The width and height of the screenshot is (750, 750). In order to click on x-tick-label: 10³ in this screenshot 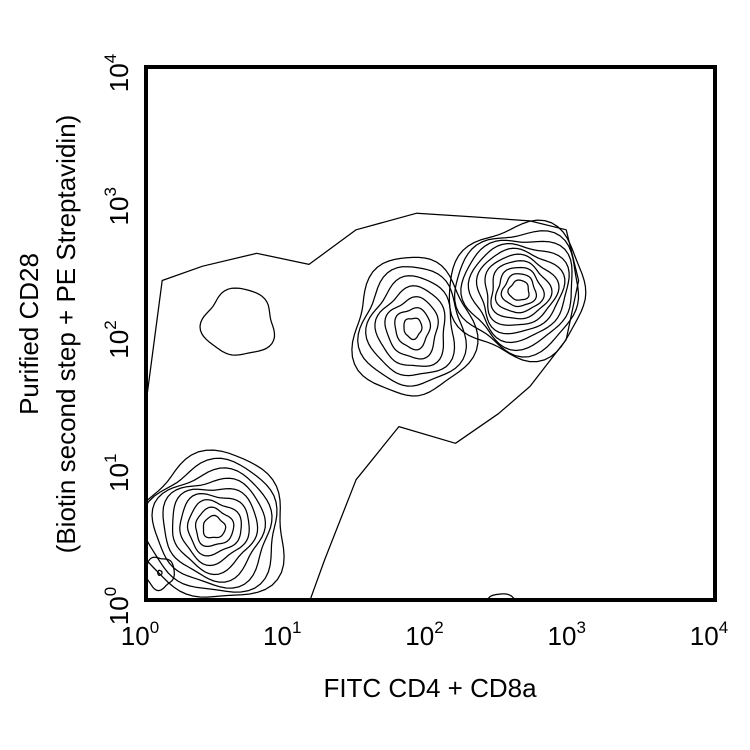, I will do `click(567, 634)`.